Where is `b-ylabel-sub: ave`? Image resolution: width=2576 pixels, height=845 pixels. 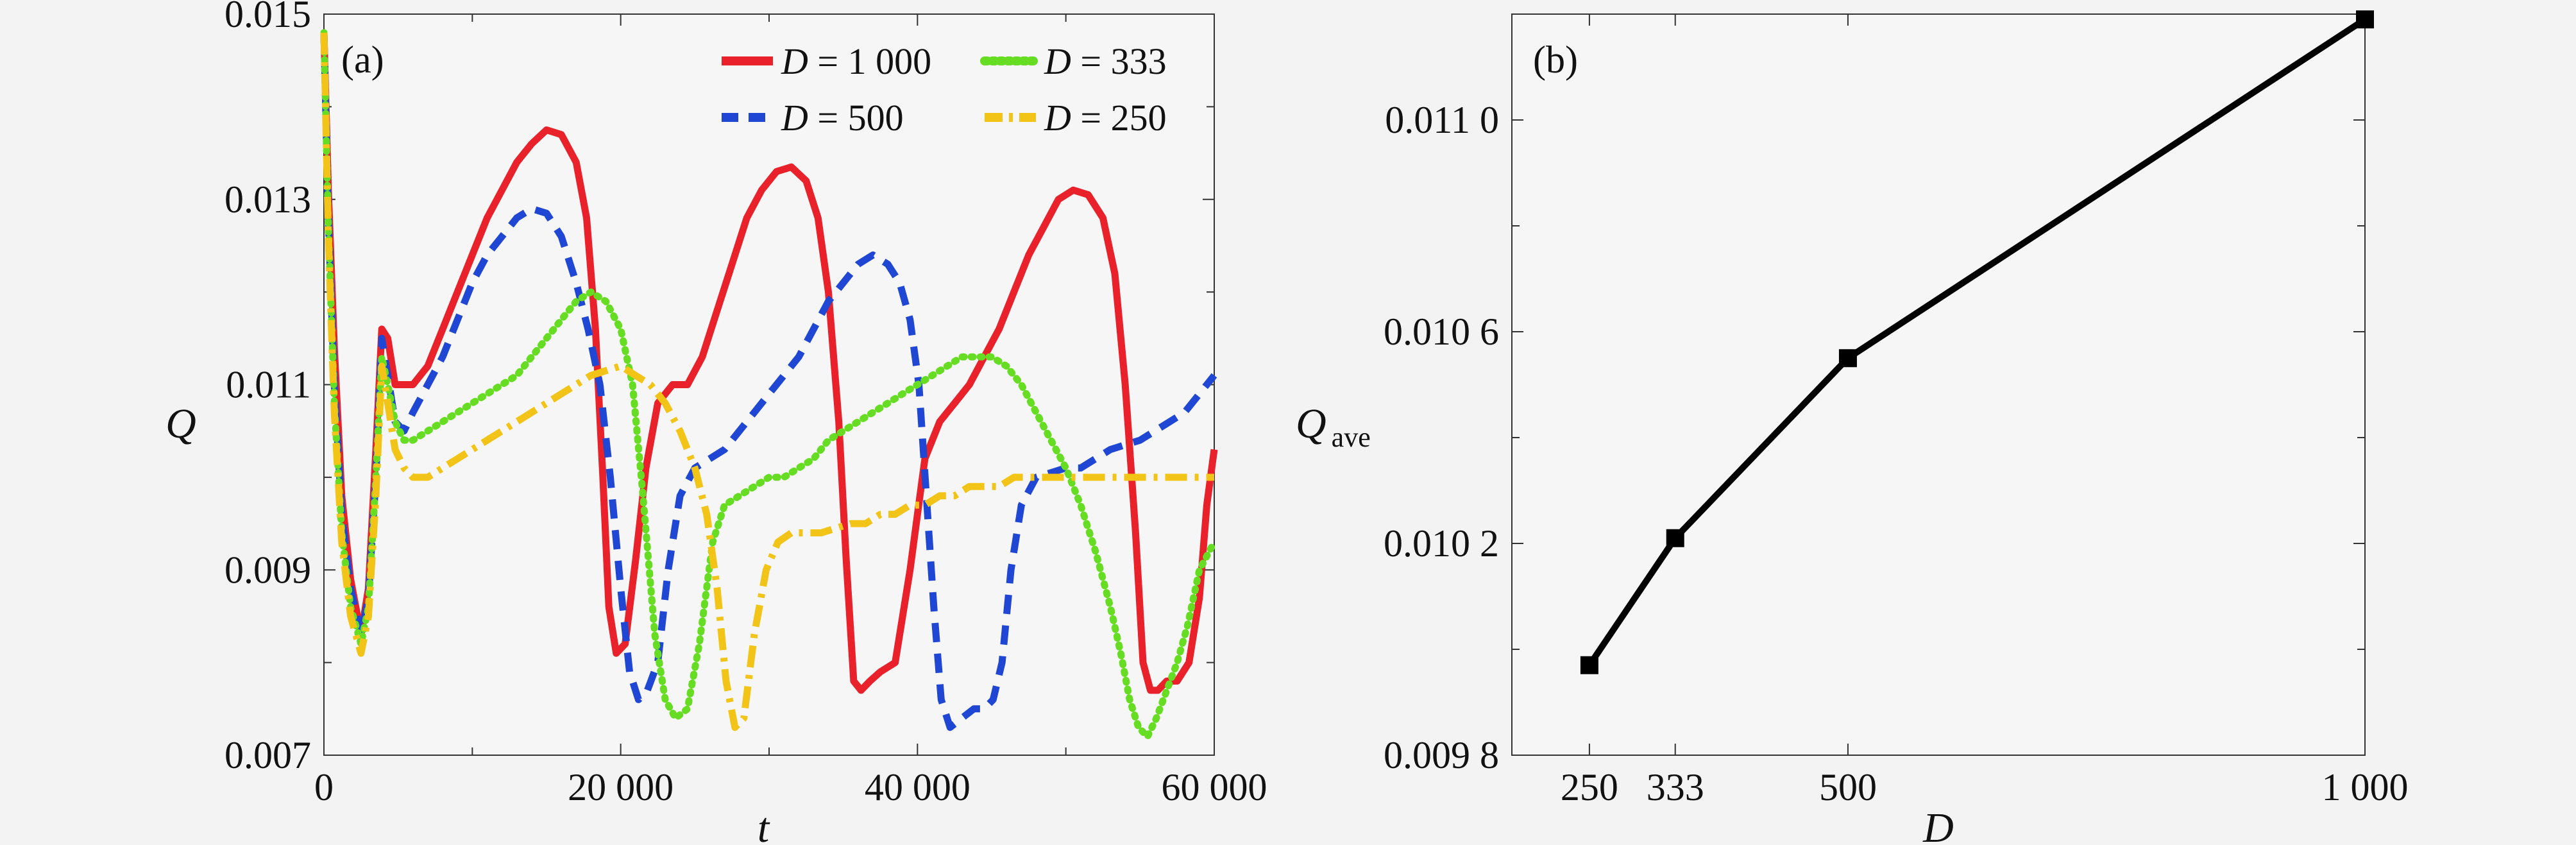
b-ylabel-sub: ave is located at coordinates (1351, 437).